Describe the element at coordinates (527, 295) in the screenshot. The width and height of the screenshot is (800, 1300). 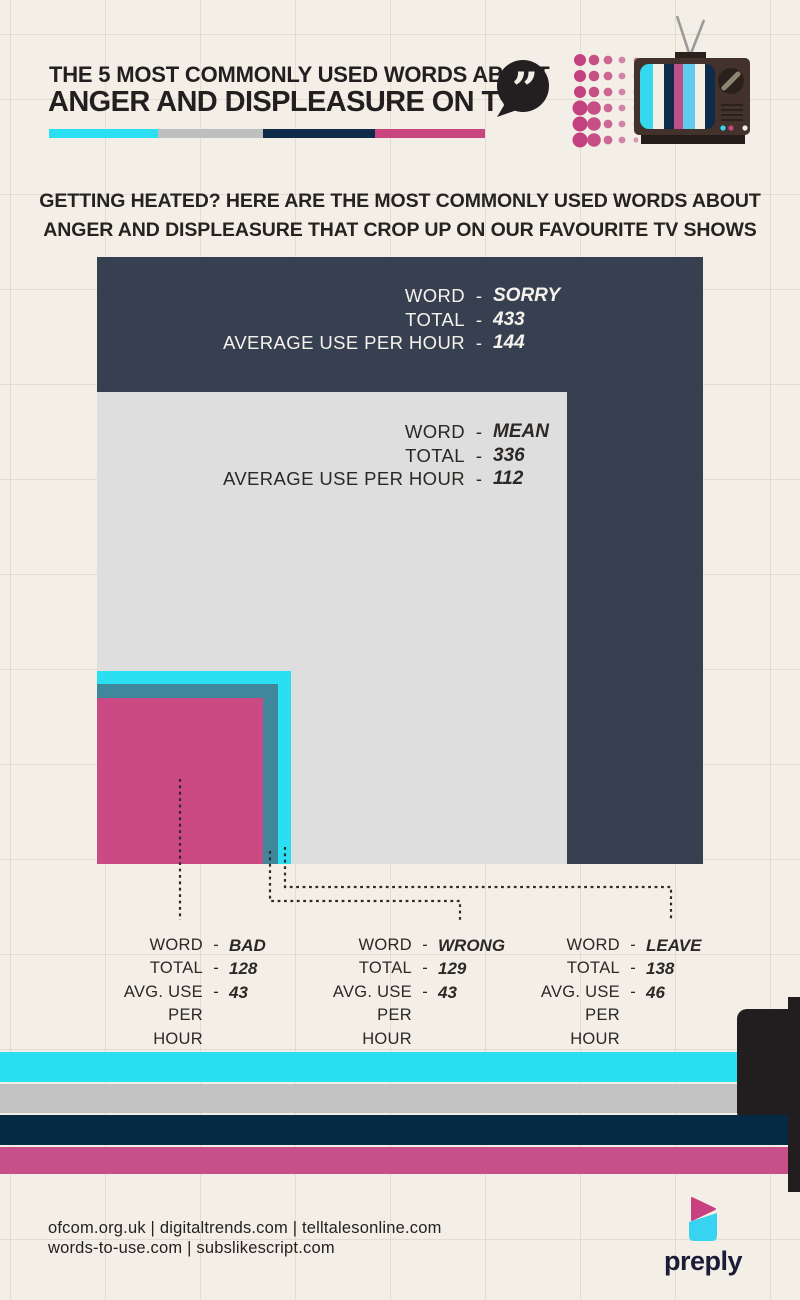
I see `sorry-word-value: SORRY` at that location.